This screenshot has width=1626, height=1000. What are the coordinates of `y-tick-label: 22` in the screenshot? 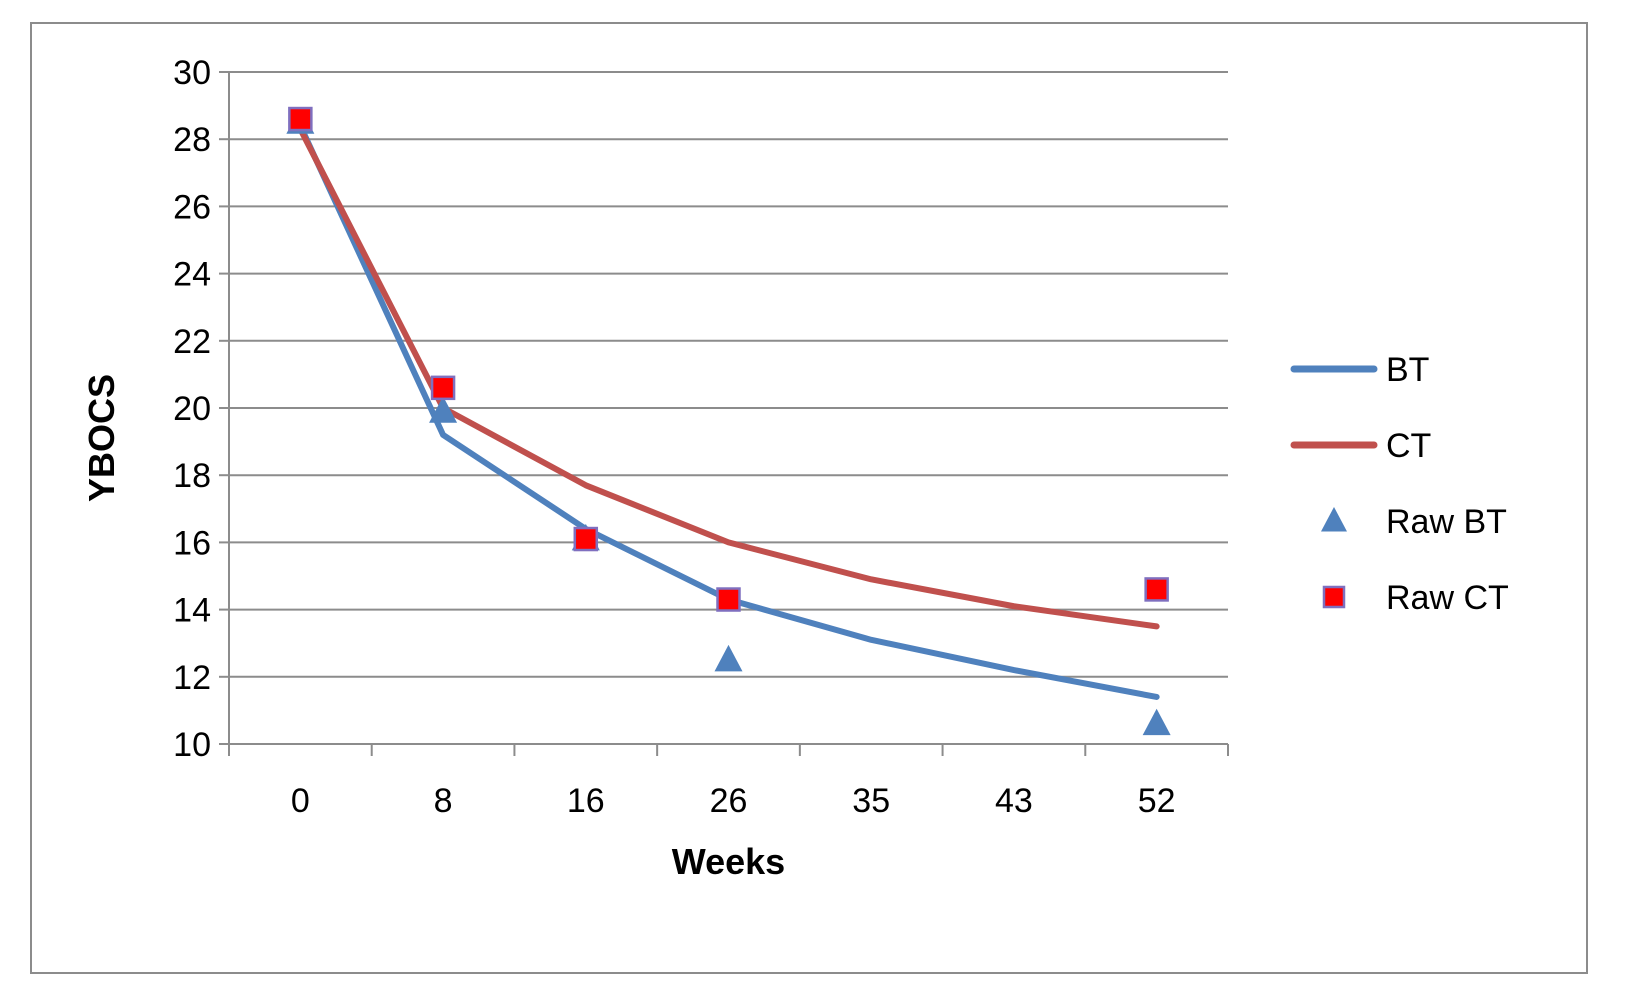 It's located at (192, 342).